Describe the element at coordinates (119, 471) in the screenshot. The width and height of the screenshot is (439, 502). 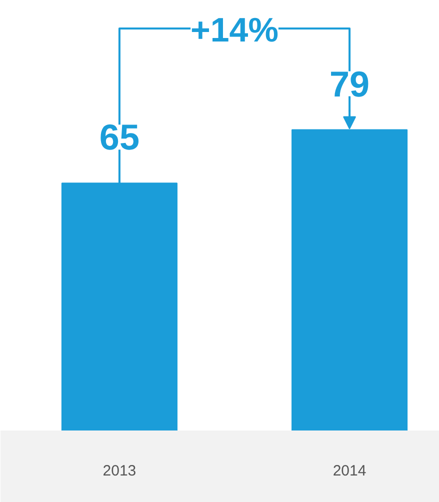
I see `x-tick-label: 2013` at that location.